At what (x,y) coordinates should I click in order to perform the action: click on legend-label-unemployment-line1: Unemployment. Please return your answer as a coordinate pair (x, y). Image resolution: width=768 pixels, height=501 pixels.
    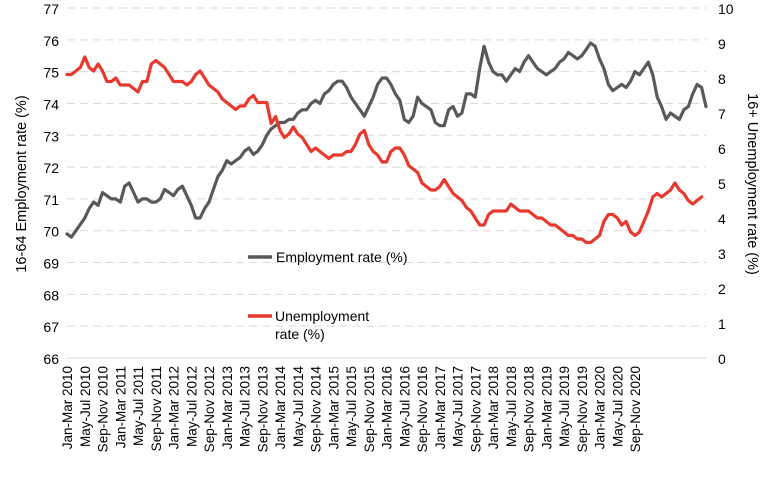
    Looking at the image, I should click on (322, 316).